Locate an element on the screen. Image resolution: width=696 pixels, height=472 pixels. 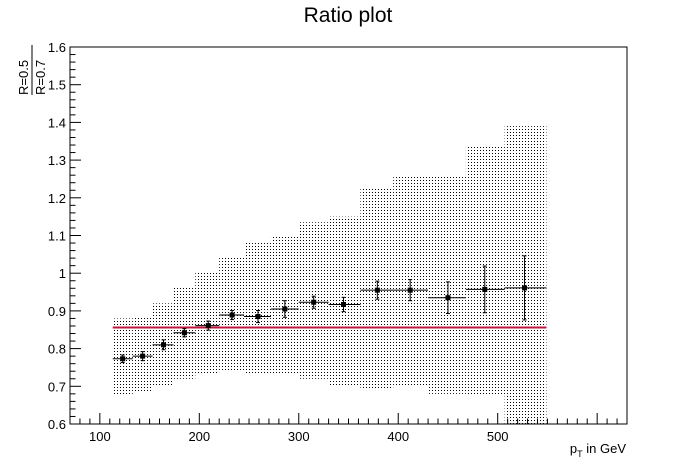
data-points-group is located at coordinates (329, 309).